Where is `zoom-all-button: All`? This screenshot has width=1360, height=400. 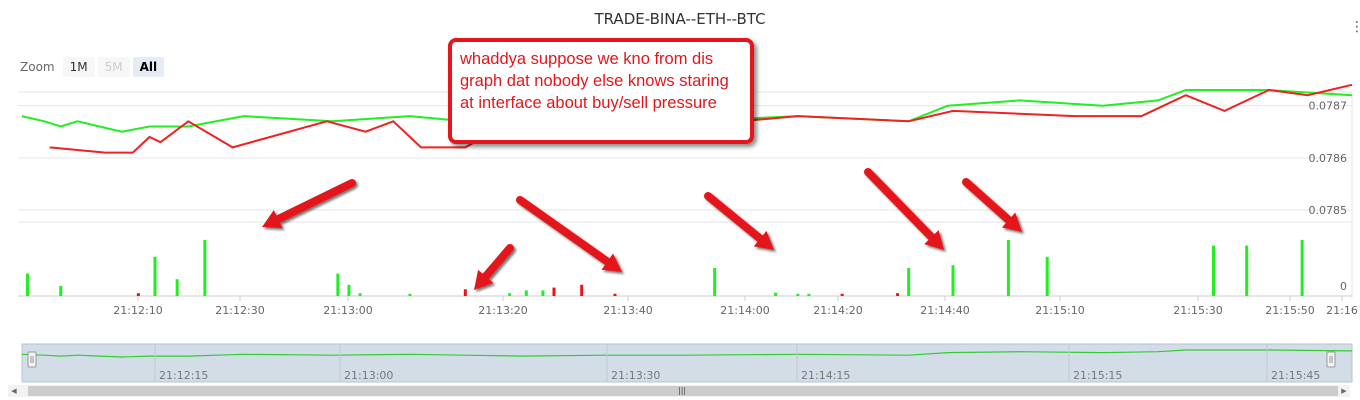 zoom-all-button: All is located at coordinates (148, 67).